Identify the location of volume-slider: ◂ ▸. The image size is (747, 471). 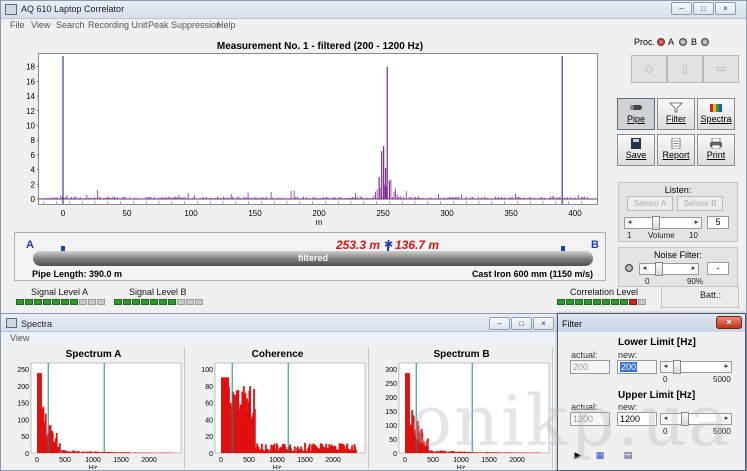
(663, 223).